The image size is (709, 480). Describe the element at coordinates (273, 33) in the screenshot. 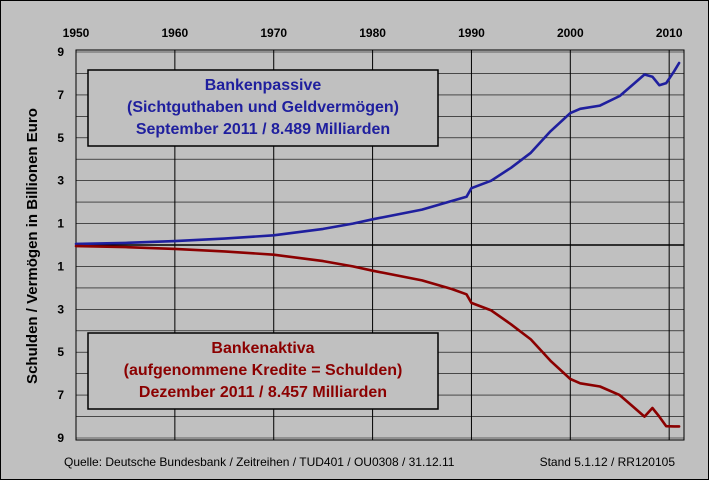

I see `x-tick-label: 1970` at that location.